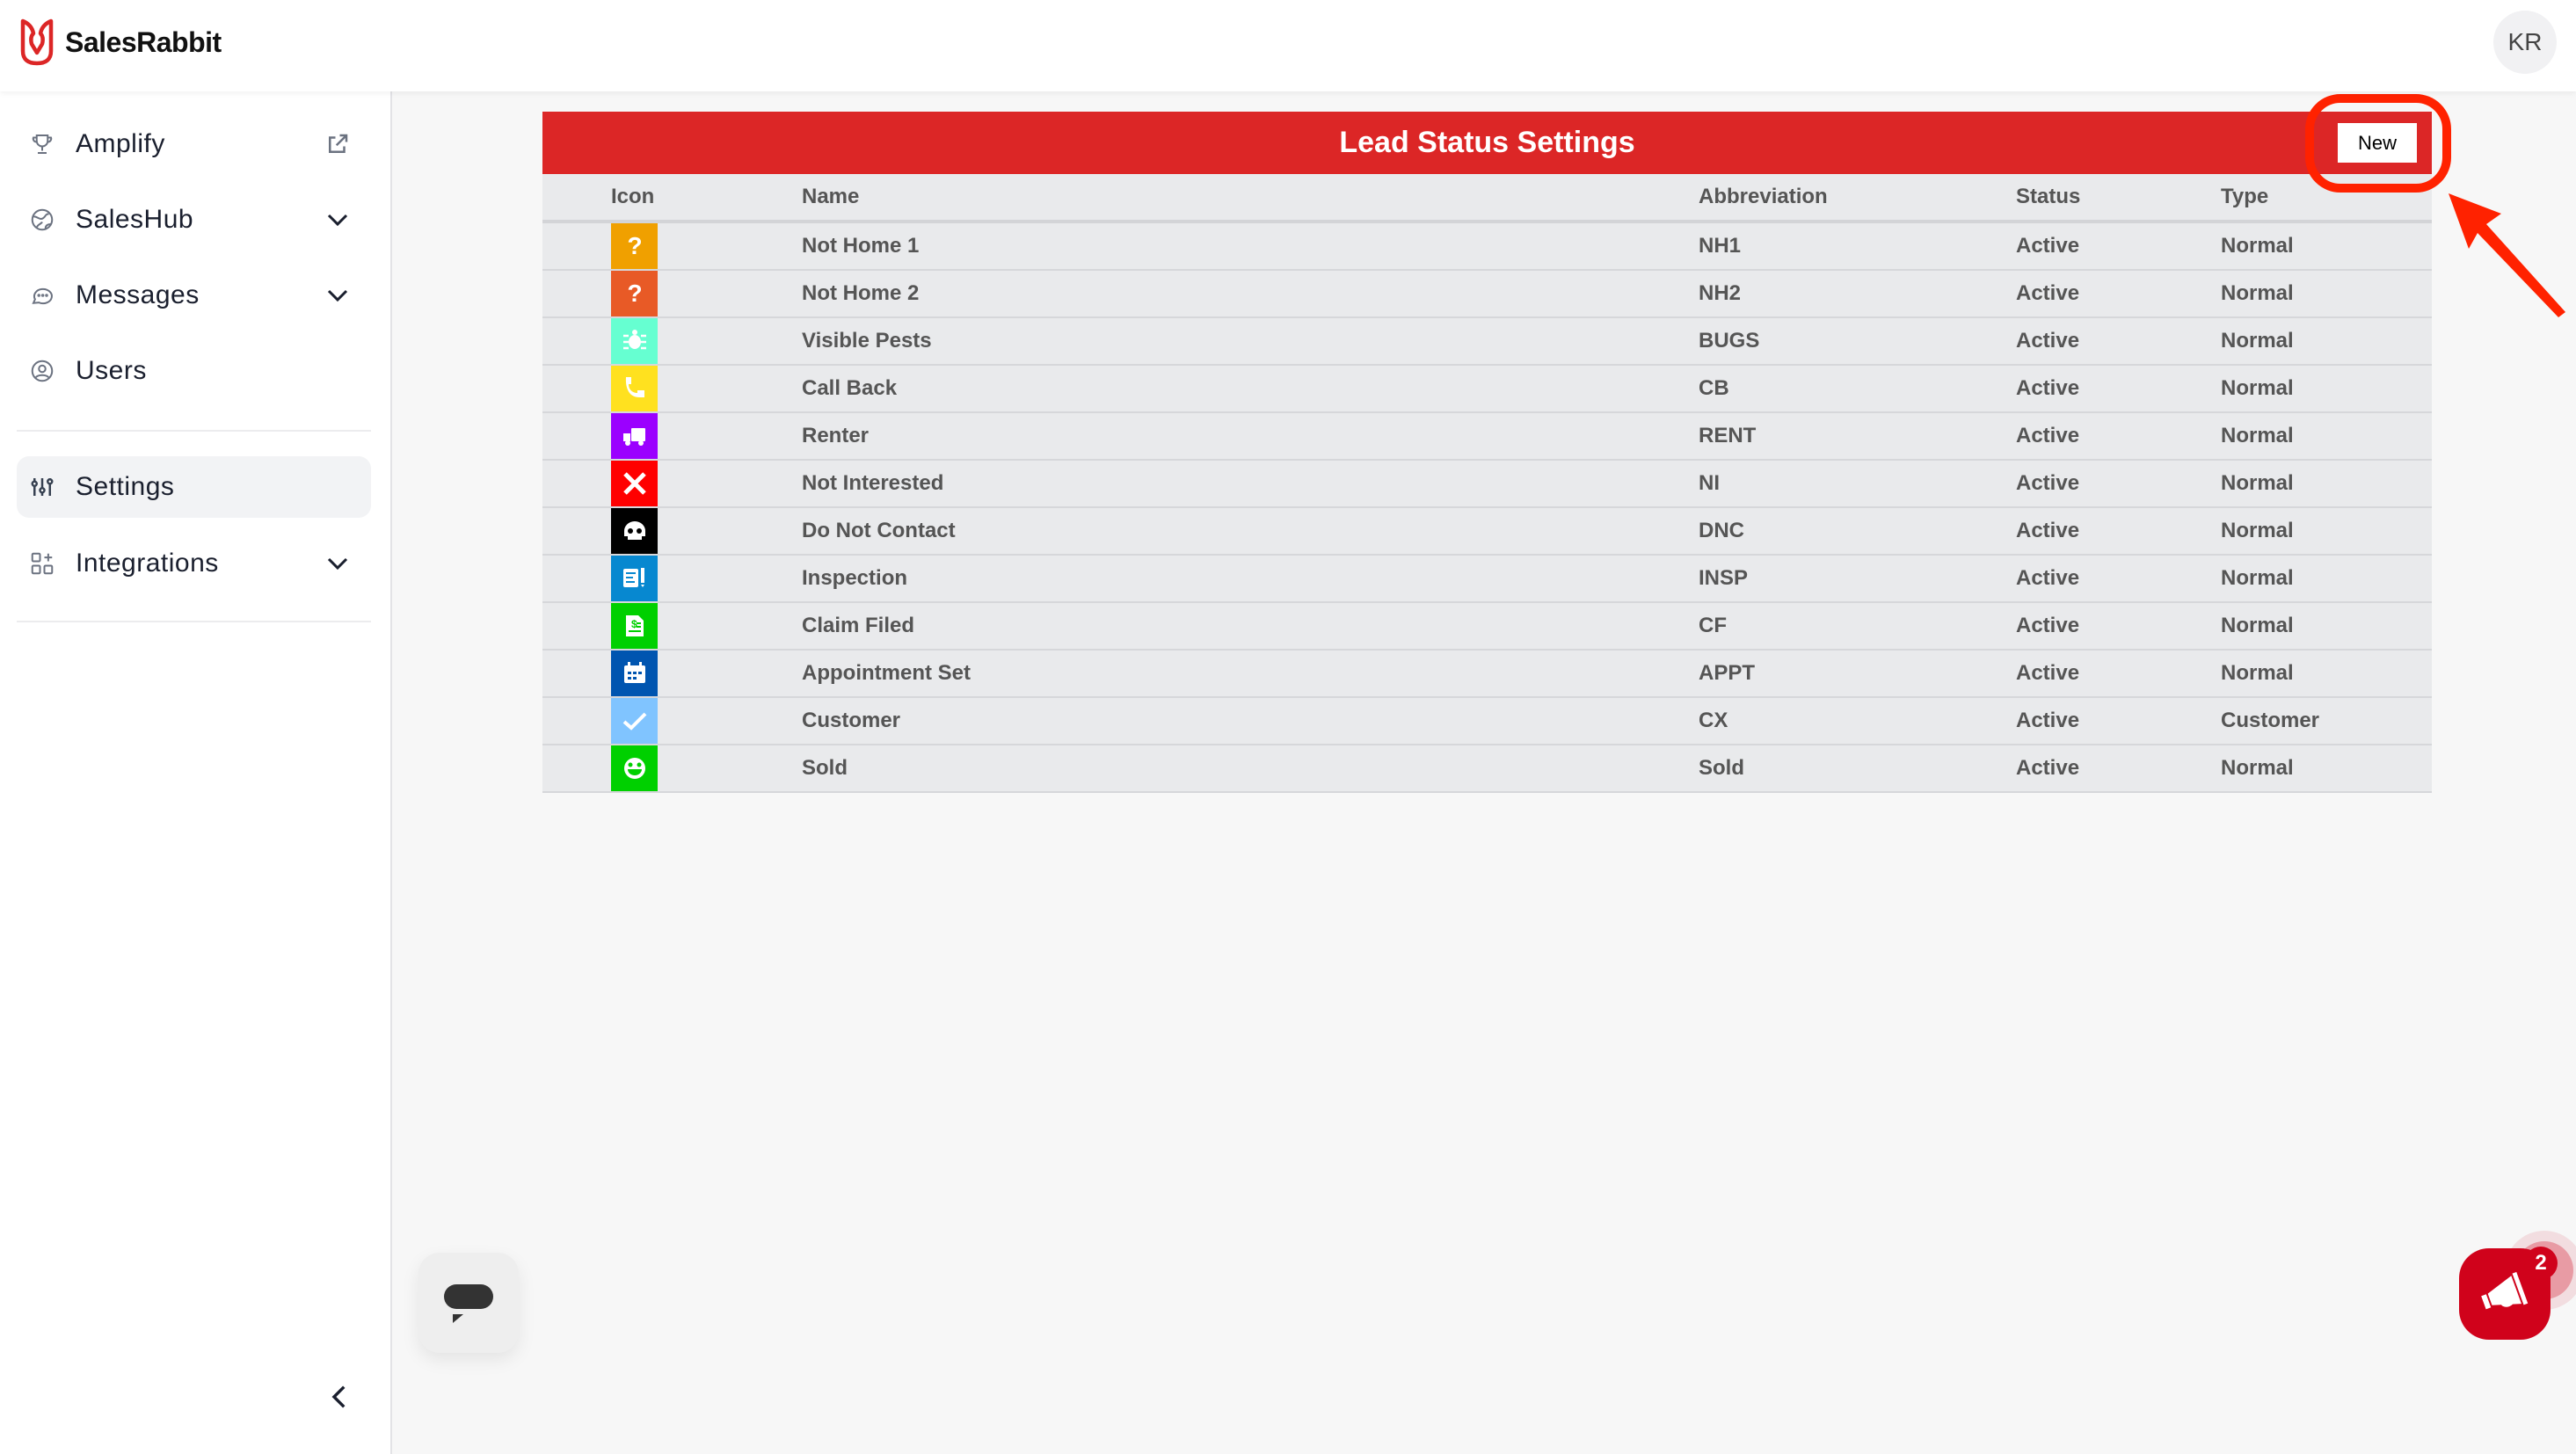 The width and height of the screenshot is (2576, 1454). What do you see at coordinates (1250, 674) in the screenshot?
I see `status-name: Appointment Set` at bounding box center [1250, 674].